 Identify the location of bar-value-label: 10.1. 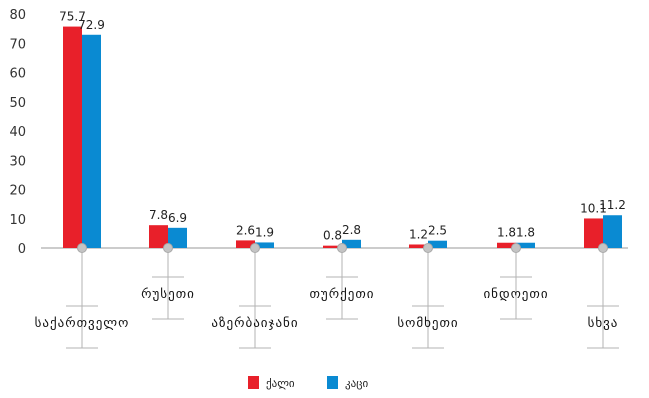
(593, 208).